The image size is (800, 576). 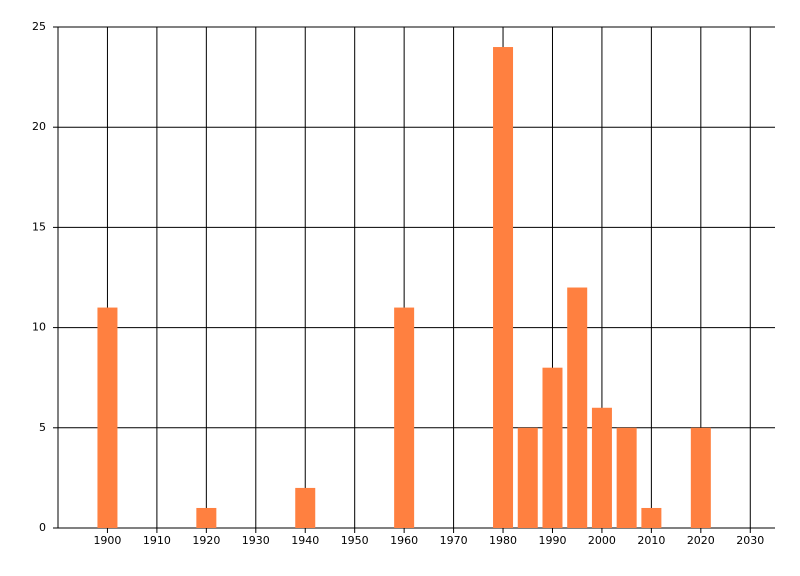 I want to click on y-tick-label: 5, so click(x=42, y=427).